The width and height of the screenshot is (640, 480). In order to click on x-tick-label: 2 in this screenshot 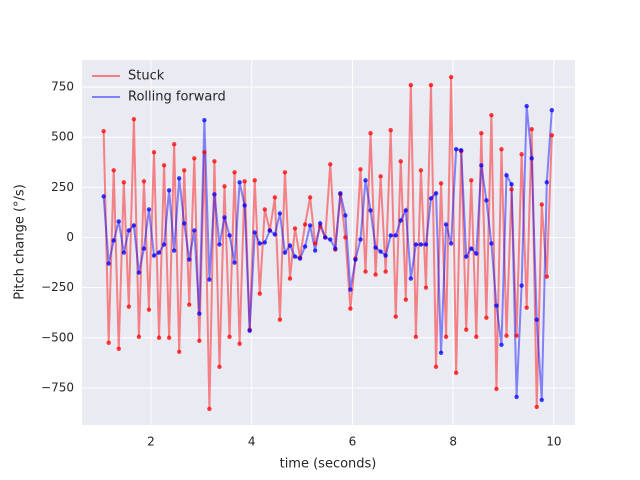, I will do `click(151, 442)`.